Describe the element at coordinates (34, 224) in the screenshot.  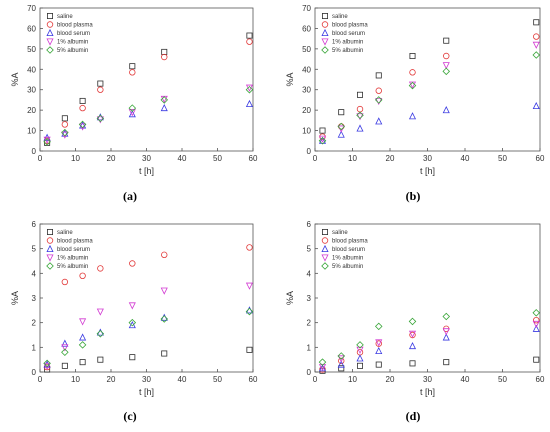
I see `y-tick-label: 6` at that location.